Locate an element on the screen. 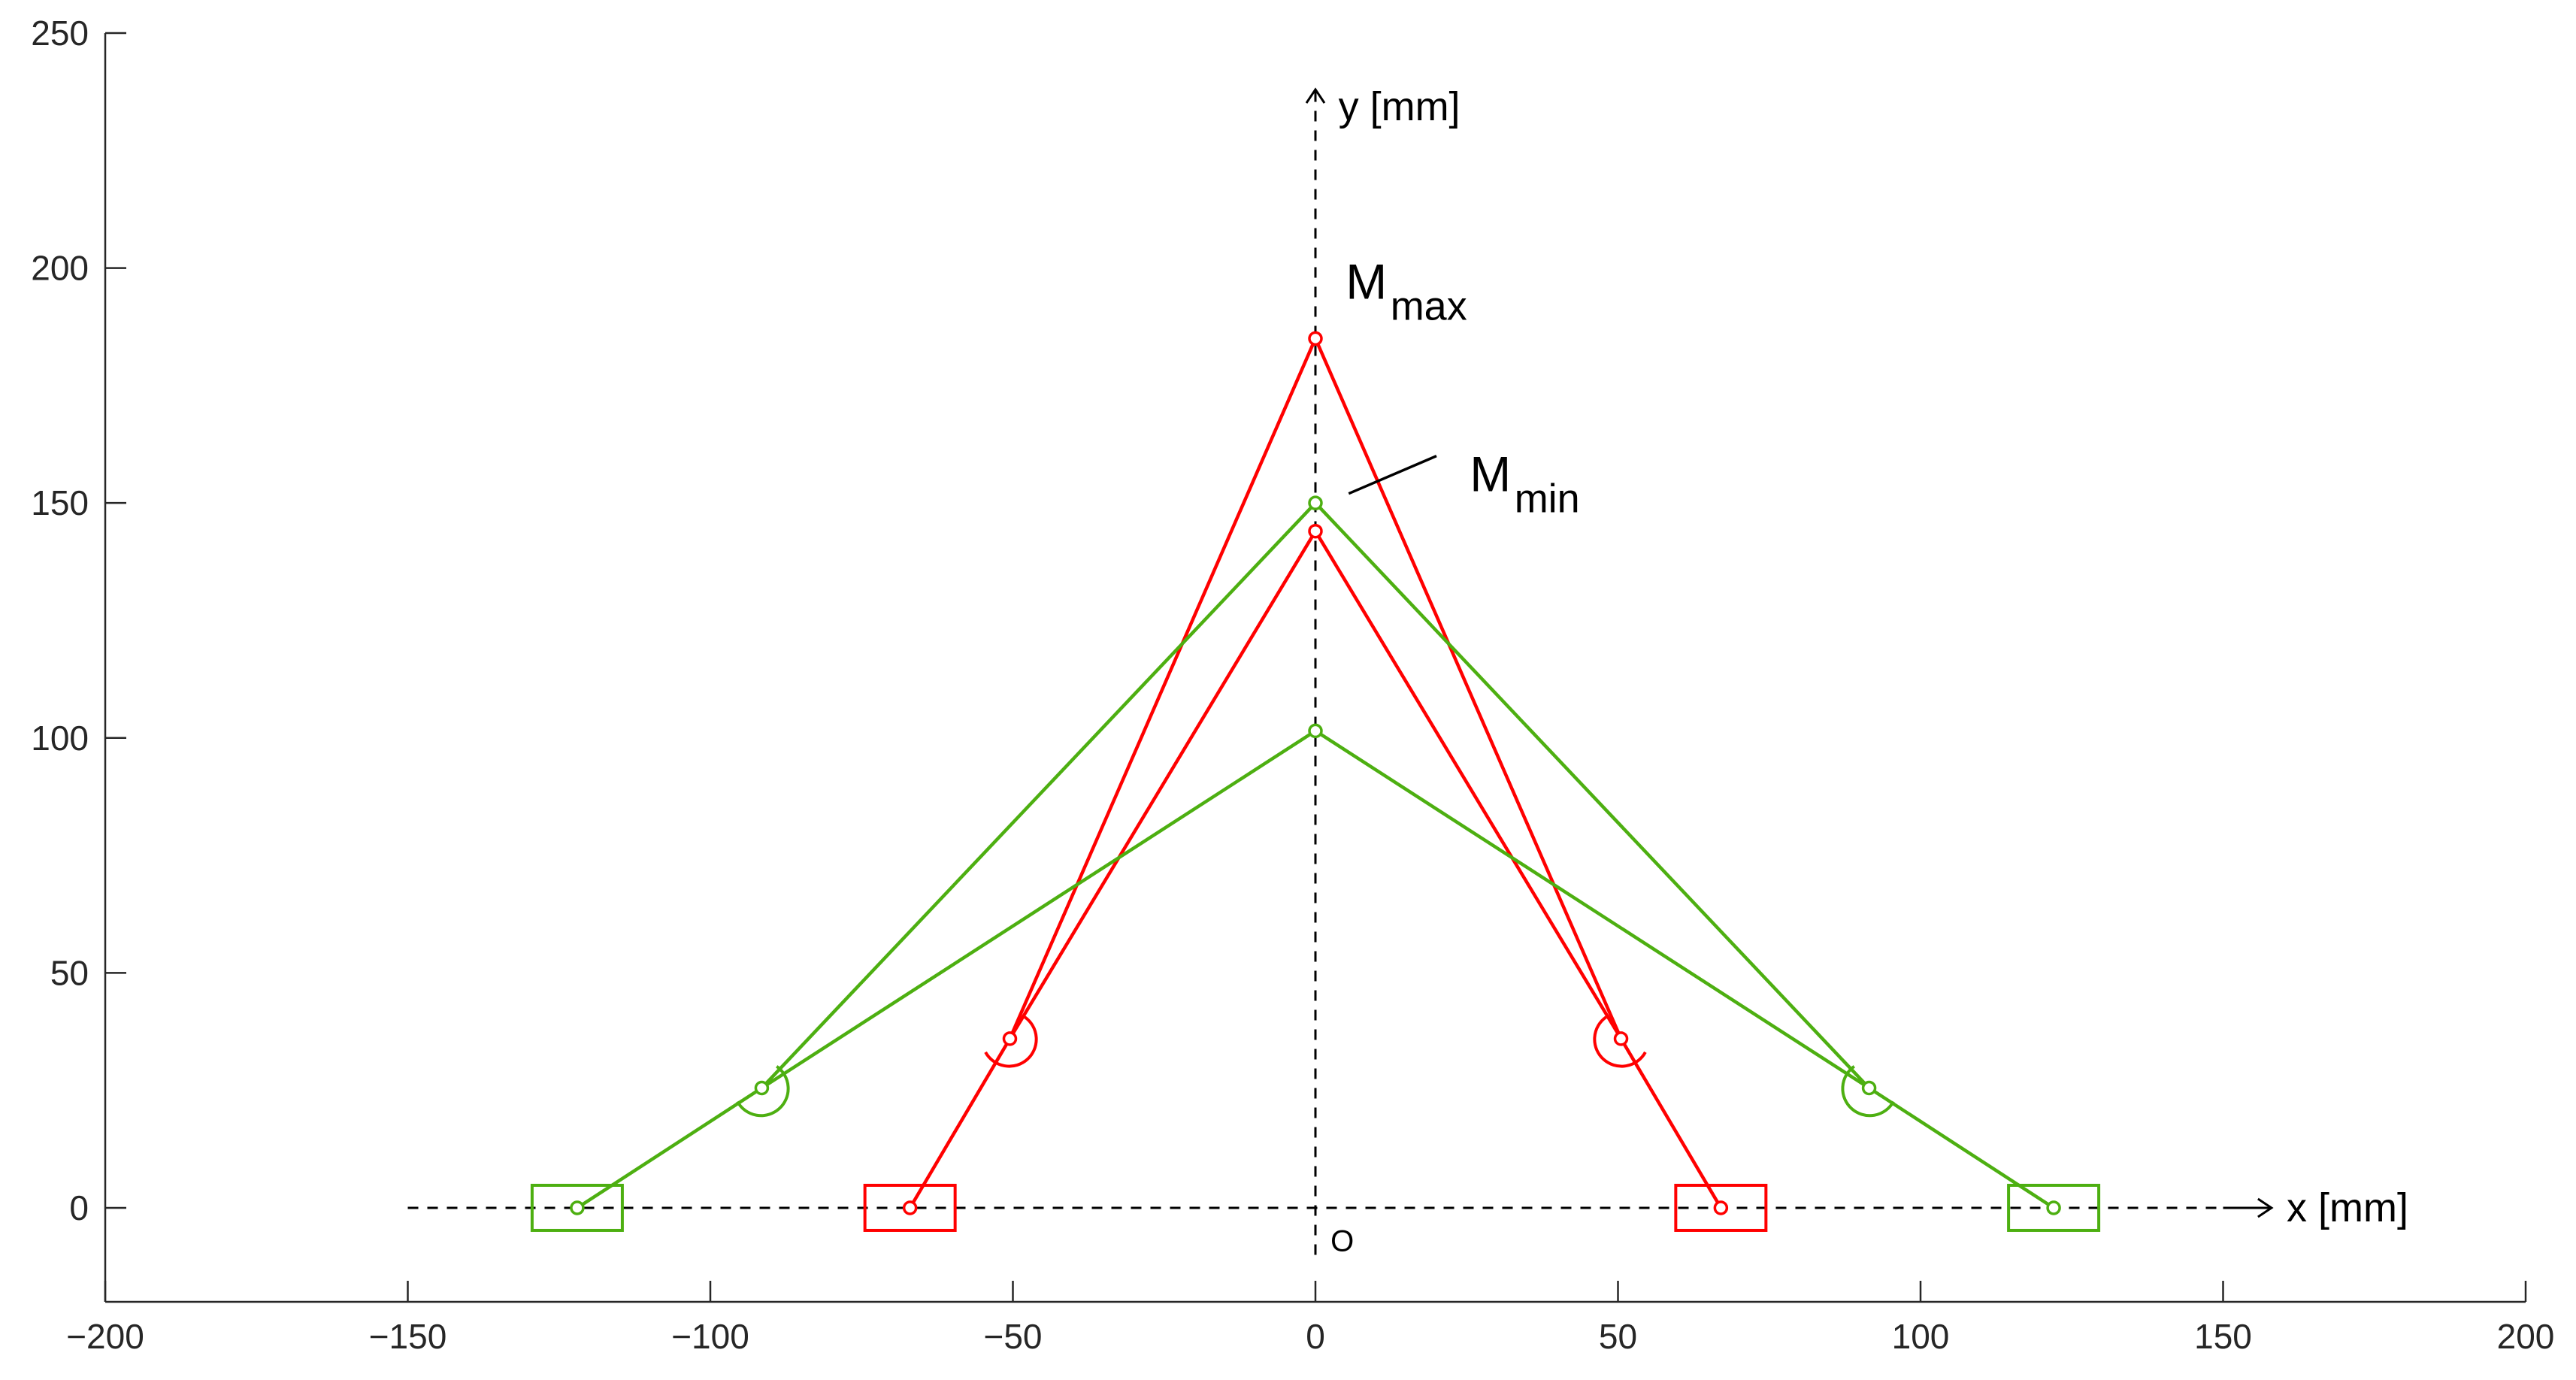 Image resolution: width=2576 pixels, height=1380 pixels. y-tick-label: 200 is located at coordinates (60, 268).